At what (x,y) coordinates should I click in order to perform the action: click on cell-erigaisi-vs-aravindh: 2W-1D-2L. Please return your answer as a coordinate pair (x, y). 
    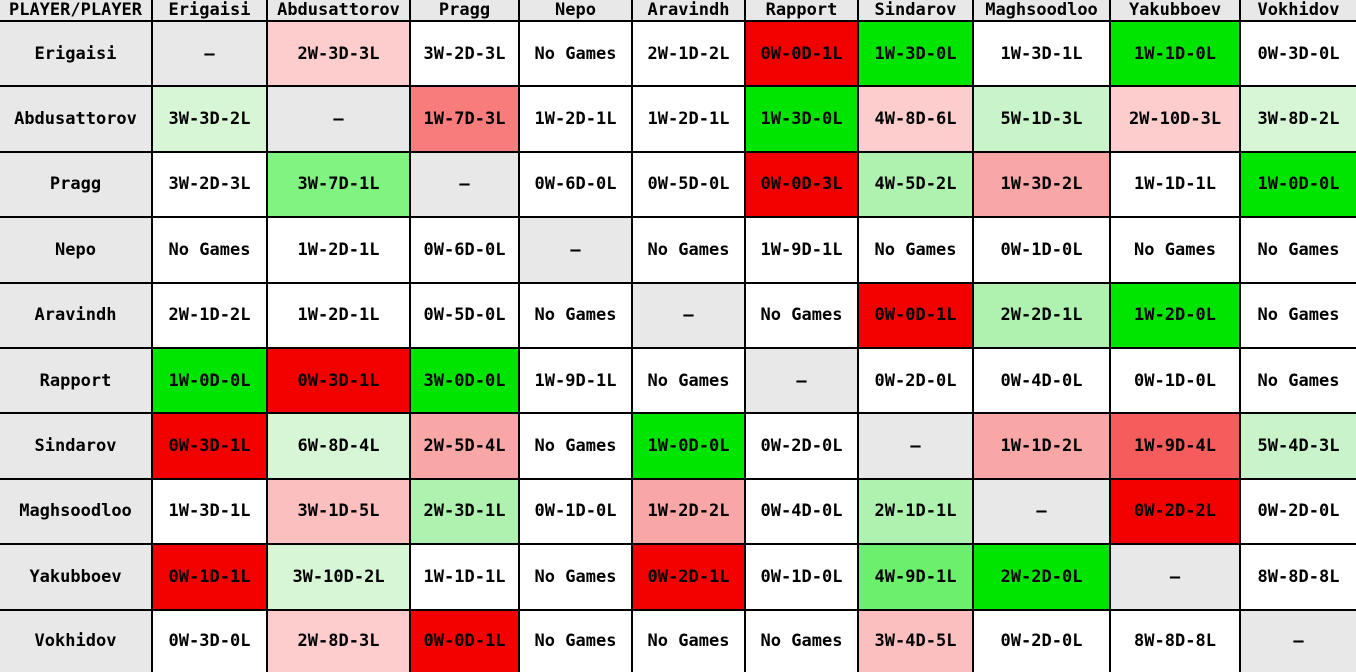
    Looking at the image, I should click on (688, 53).